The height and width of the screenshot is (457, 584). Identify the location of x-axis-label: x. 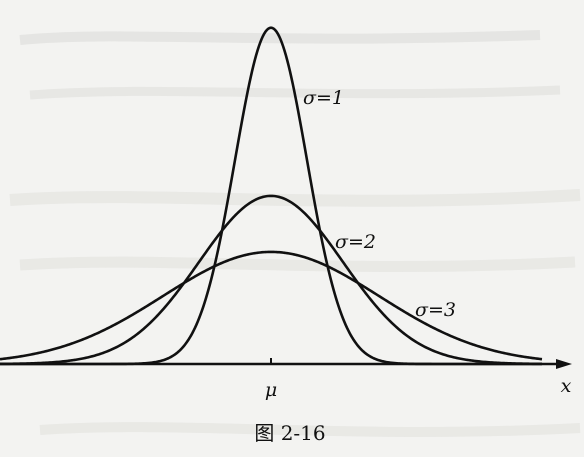
(566, 386).